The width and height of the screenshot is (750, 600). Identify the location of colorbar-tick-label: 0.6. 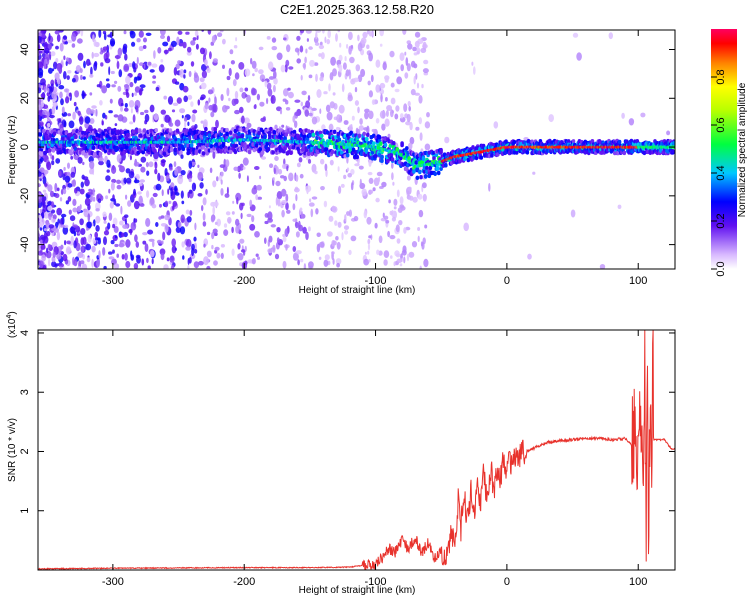
(721, 124).